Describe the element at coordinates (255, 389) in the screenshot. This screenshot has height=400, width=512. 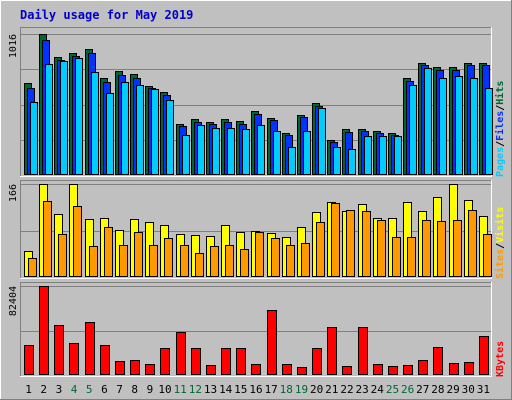
I see `x-tick-label-16: 16` at that location.